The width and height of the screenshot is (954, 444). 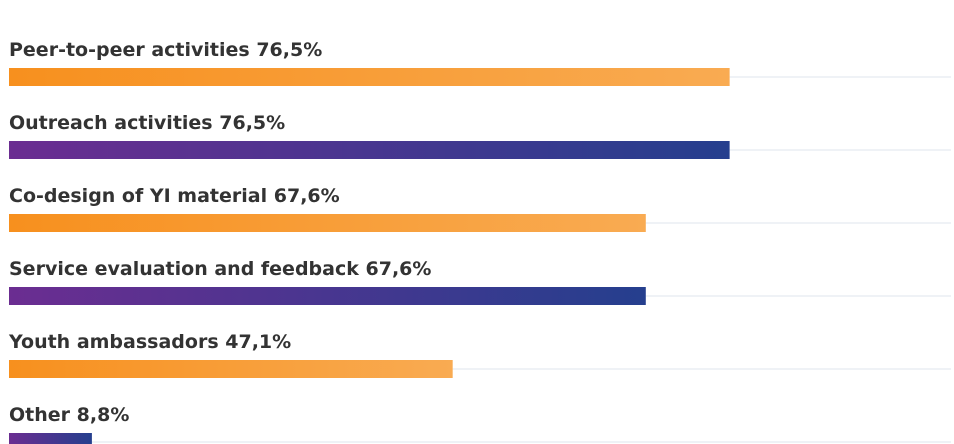 I want to click on bar-label: Co-design of YI material 67,6%, so click(x=174, y=196).